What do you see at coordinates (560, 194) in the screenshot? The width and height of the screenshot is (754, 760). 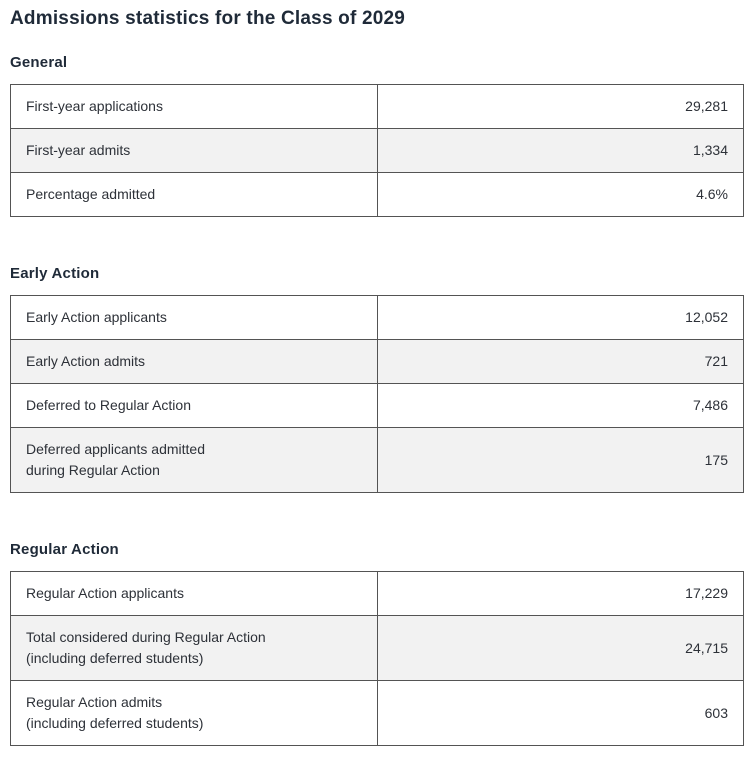 I see `row-value: 4.6%` at bounding box center [560, 194].